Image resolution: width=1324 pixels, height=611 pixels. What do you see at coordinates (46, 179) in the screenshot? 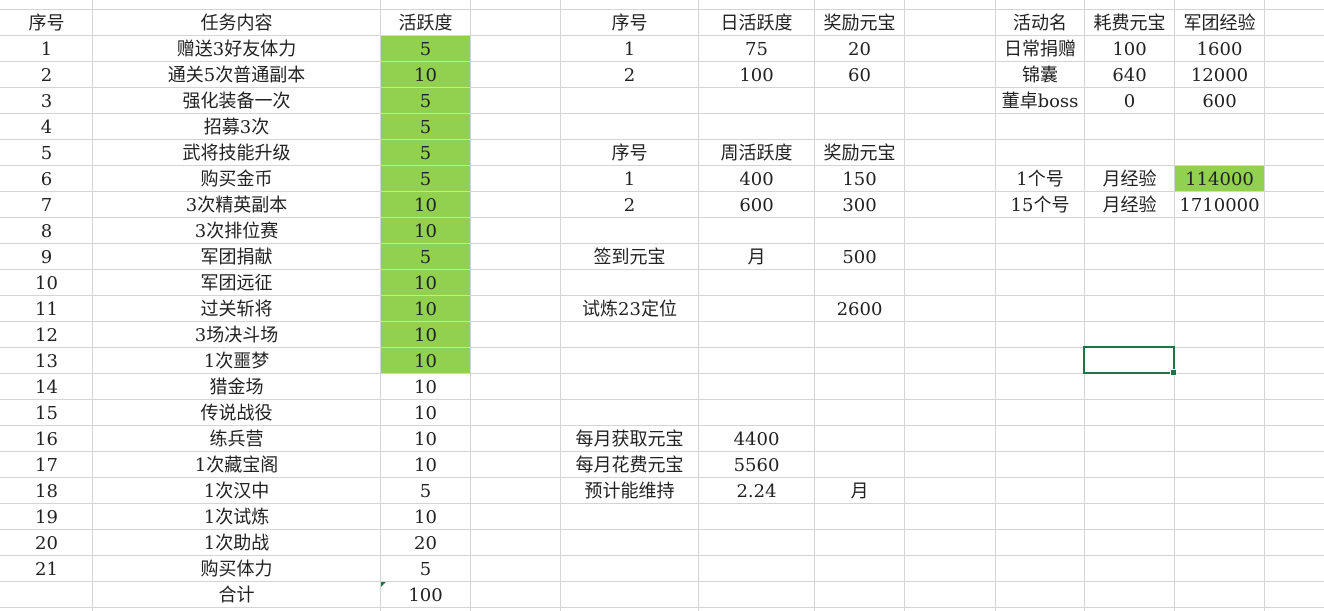
I see `task-cell: 6` at bounding box center [46, 179].